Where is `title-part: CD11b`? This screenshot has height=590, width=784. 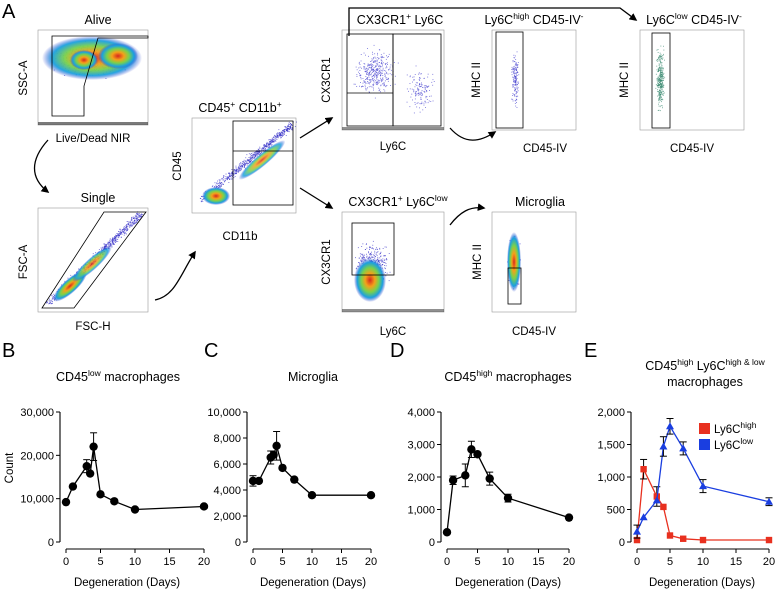
title-part: CD11b is located at coordinates (256, 108).